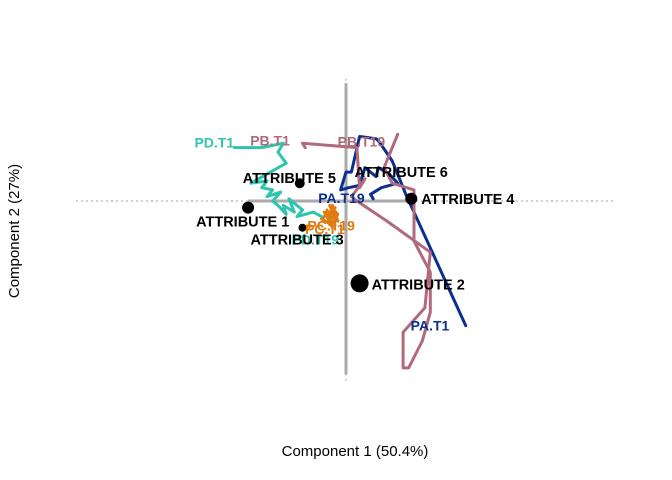 This screenshot has width=672, height=480. I want to click on attribute-label-5: ATTRIBUTE 5, so click(289, 179).